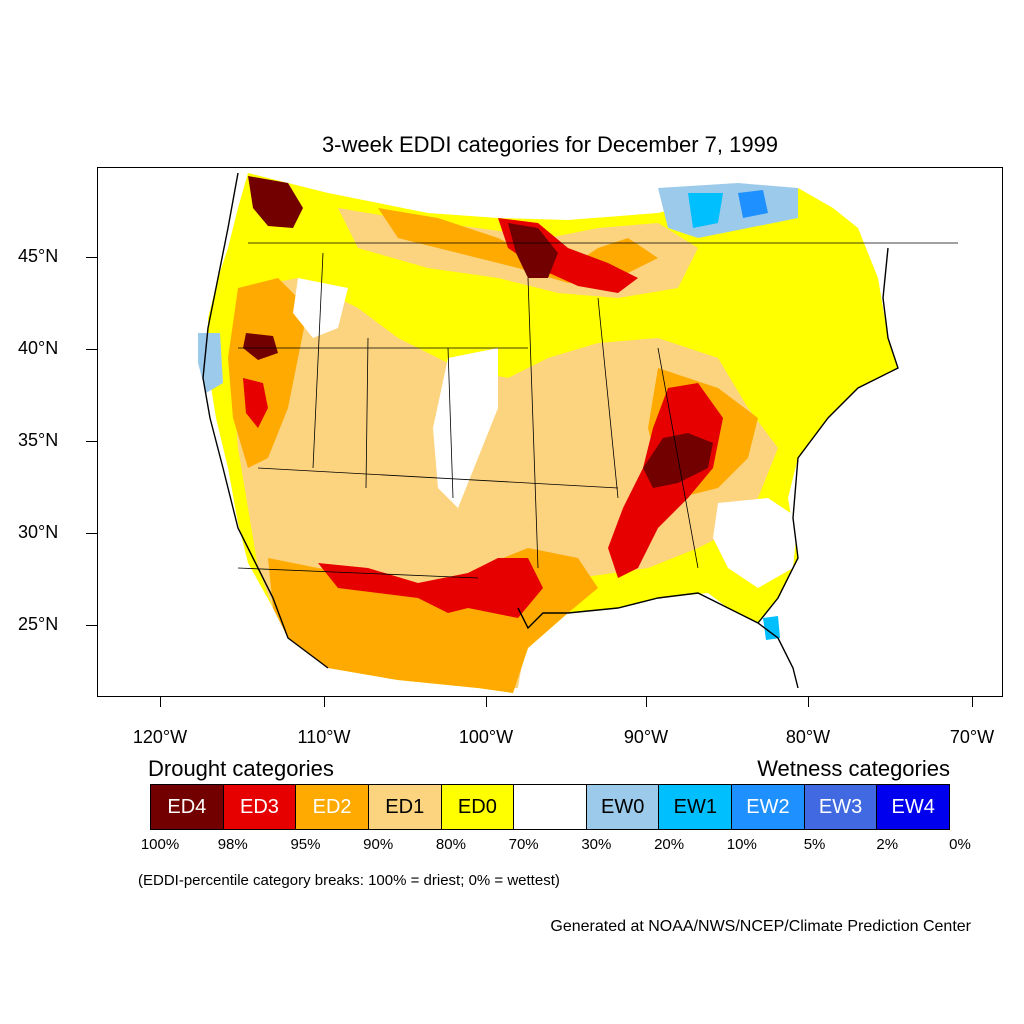 The height and width of the screenshot is (1024, 1024). Describe the element at coordinates (38, 348) in the screenshot. I see `lat-label-40: 40°N` at that location.